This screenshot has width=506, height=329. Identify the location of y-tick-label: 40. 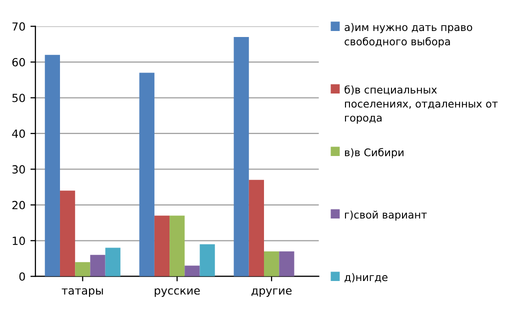
(18, 133).